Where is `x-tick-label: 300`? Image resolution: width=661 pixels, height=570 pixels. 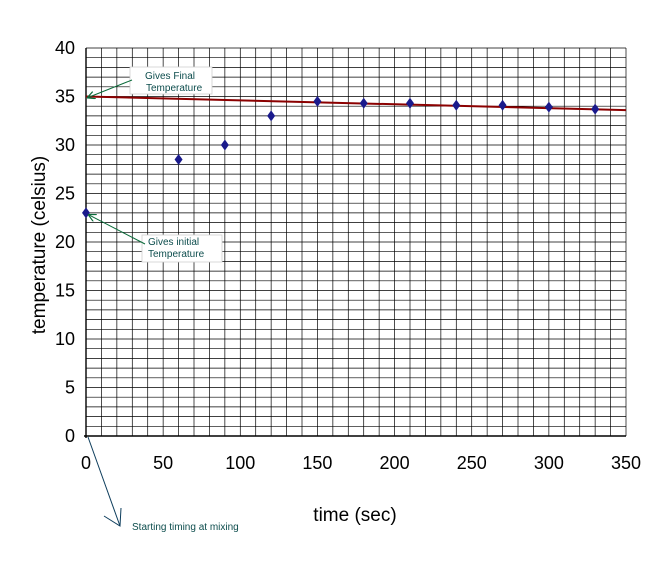
x-tick-label: 300 is located at coordinates (549, 463).